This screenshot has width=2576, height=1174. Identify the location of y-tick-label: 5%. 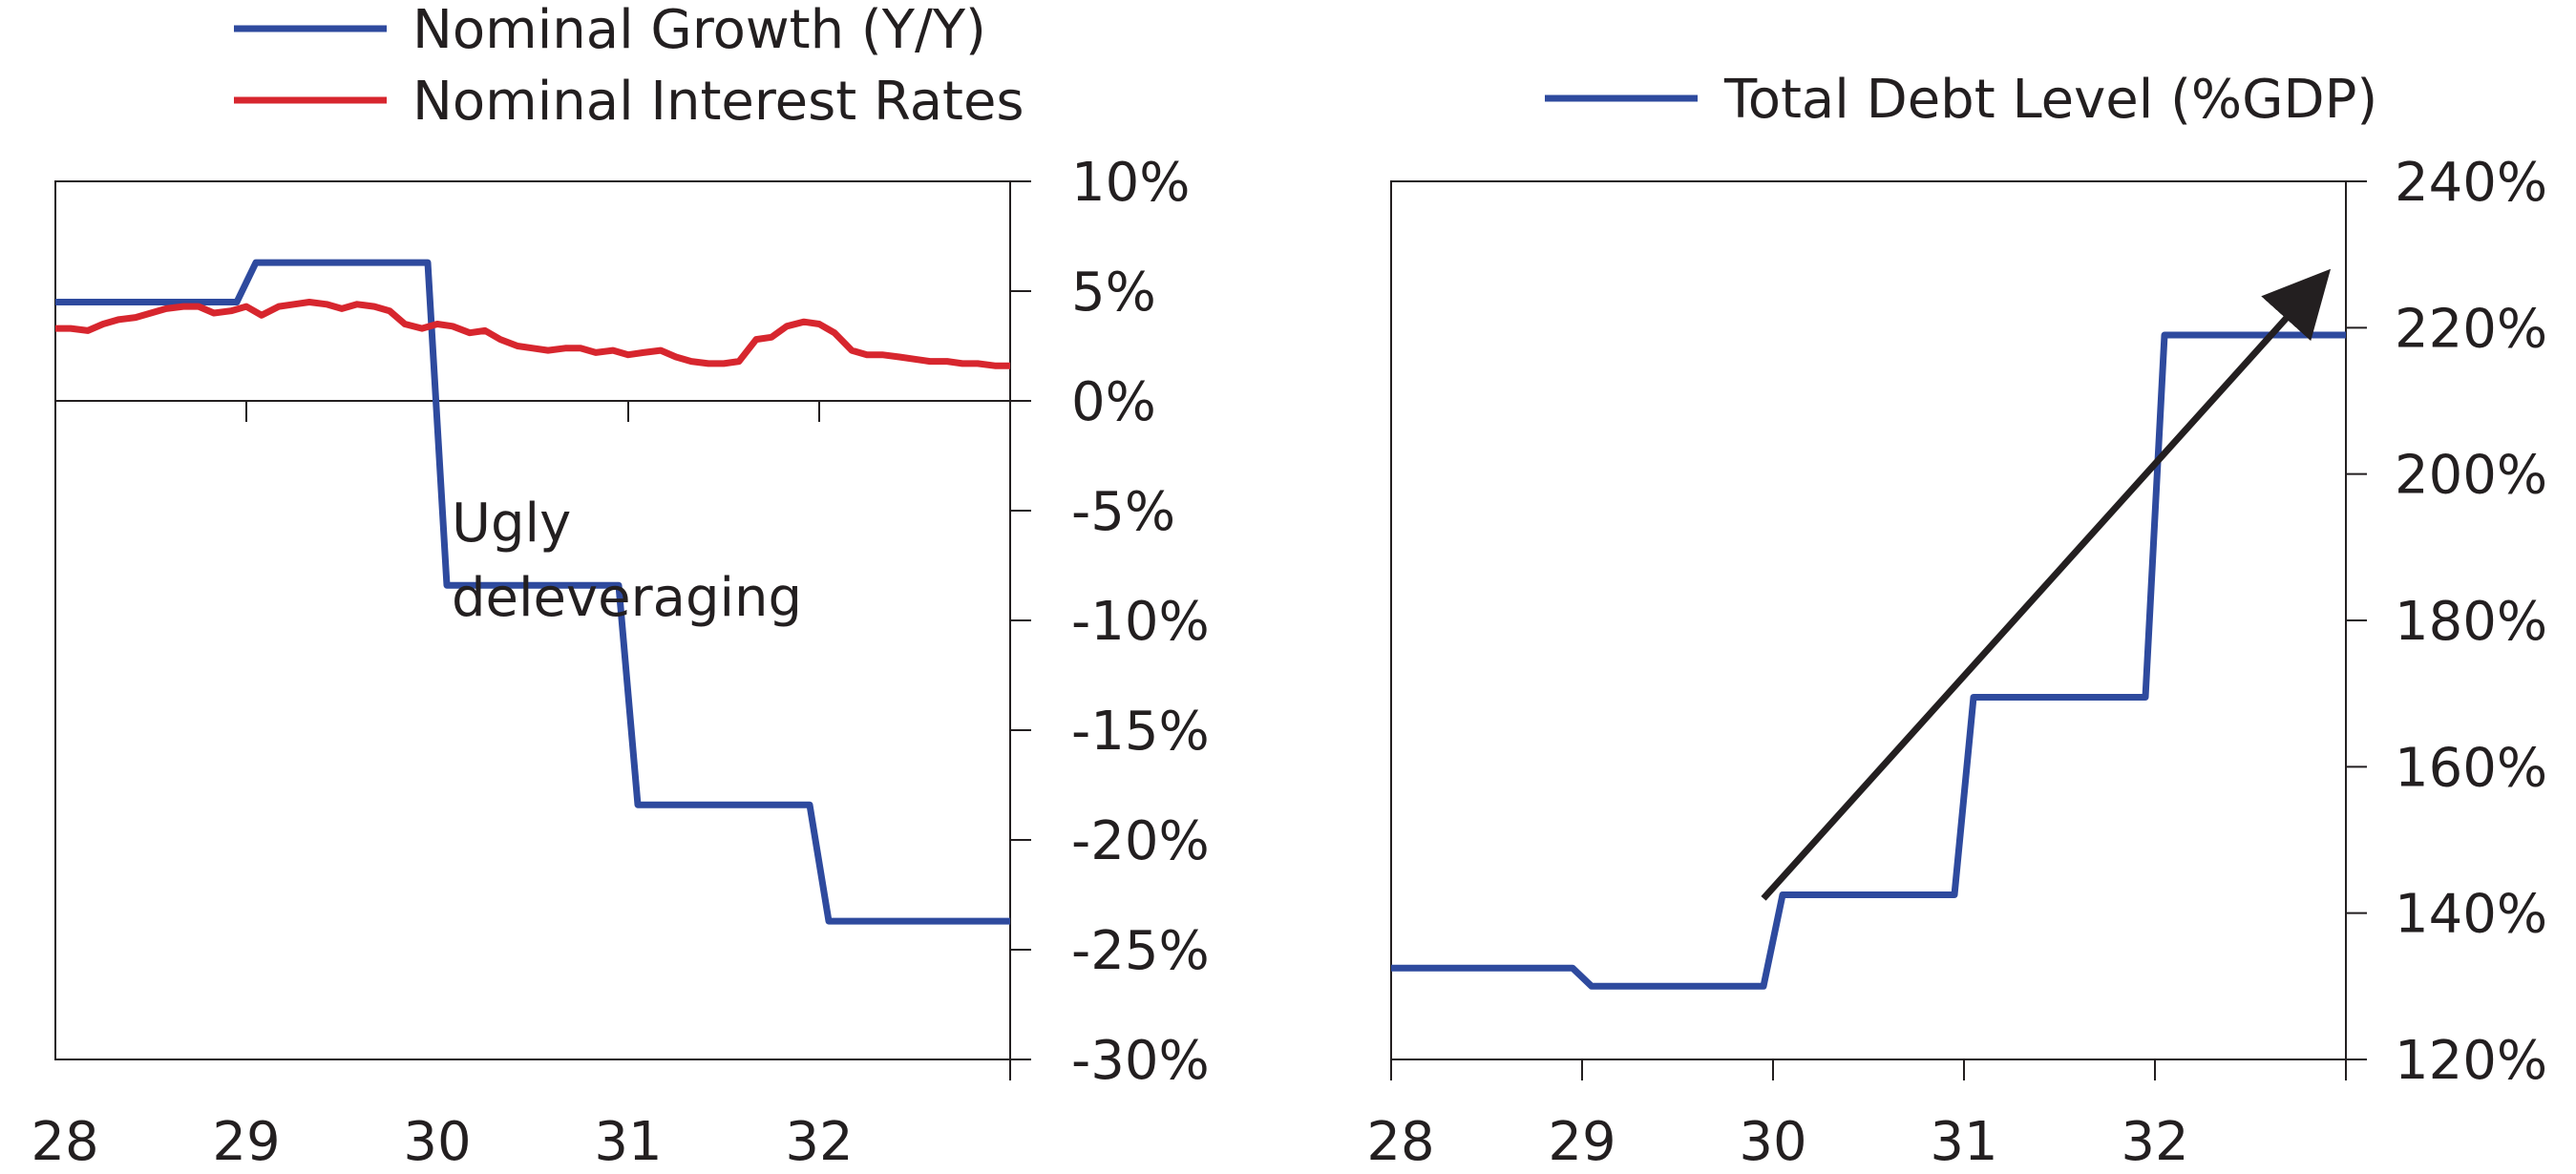
(1113, 293).